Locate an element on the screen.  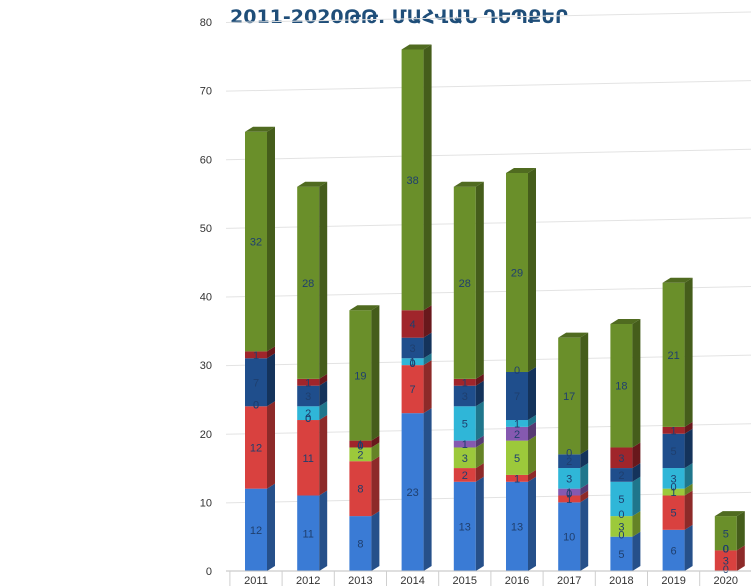
data-label-2011-1: 12 is located at coordinates (256, 531).